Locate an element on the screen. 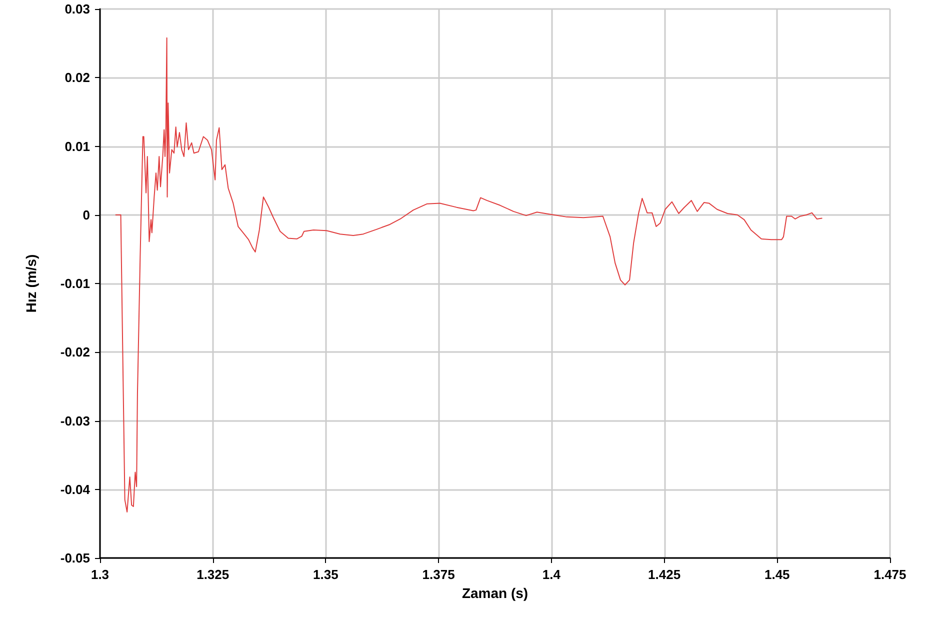 Image resolution: width=929 pixels, height=622 pixels. x-axis-title: Zaman (s) is located at coordinates (495, 593).